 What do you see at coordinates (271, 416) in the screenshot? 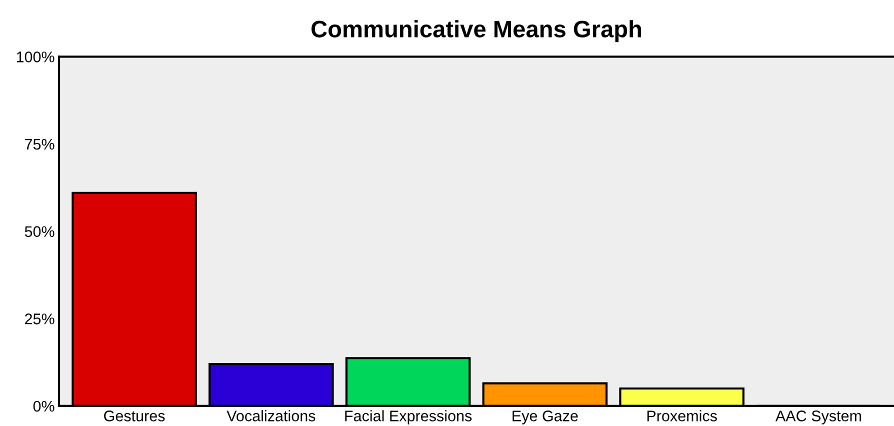
I see `x-tick-label: Vocalizations` at bounding box center [271, 416].